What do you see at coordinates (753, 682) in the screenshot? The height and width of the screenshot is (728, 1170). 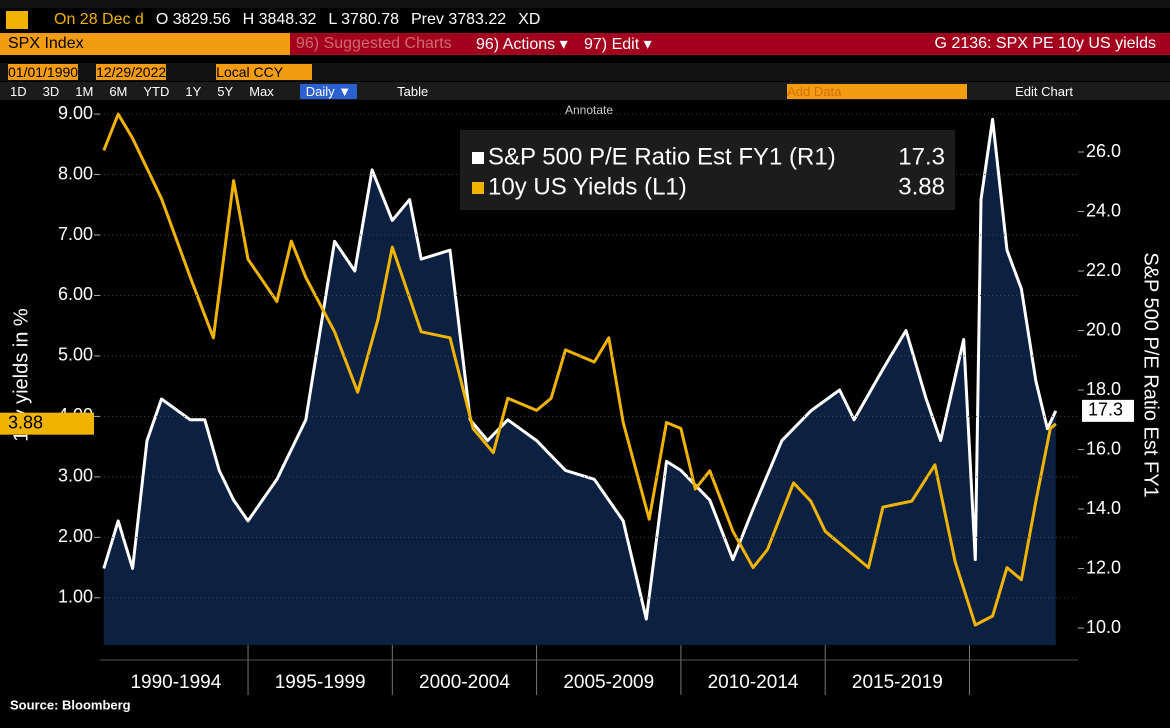 I see `x-period-label: 2010-2014` at bounding box center [753, 682].